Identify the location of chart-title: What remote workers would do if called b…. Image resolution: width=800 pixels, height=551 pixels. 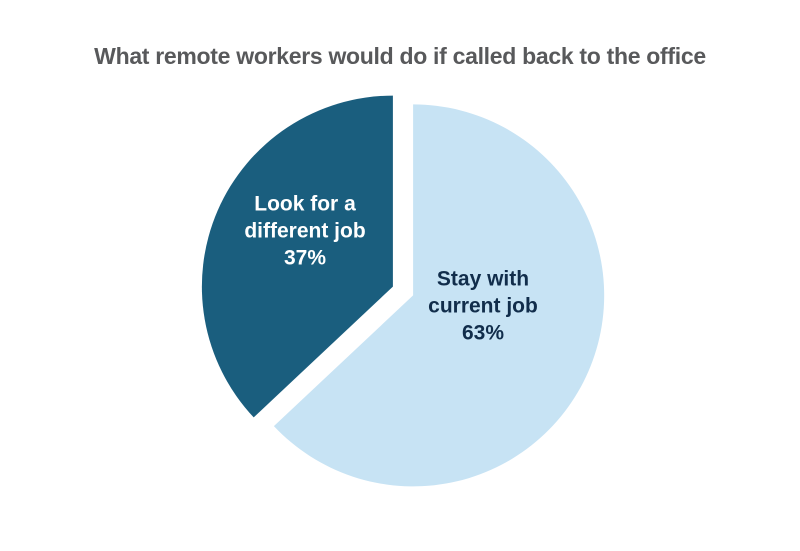
(400, 56).